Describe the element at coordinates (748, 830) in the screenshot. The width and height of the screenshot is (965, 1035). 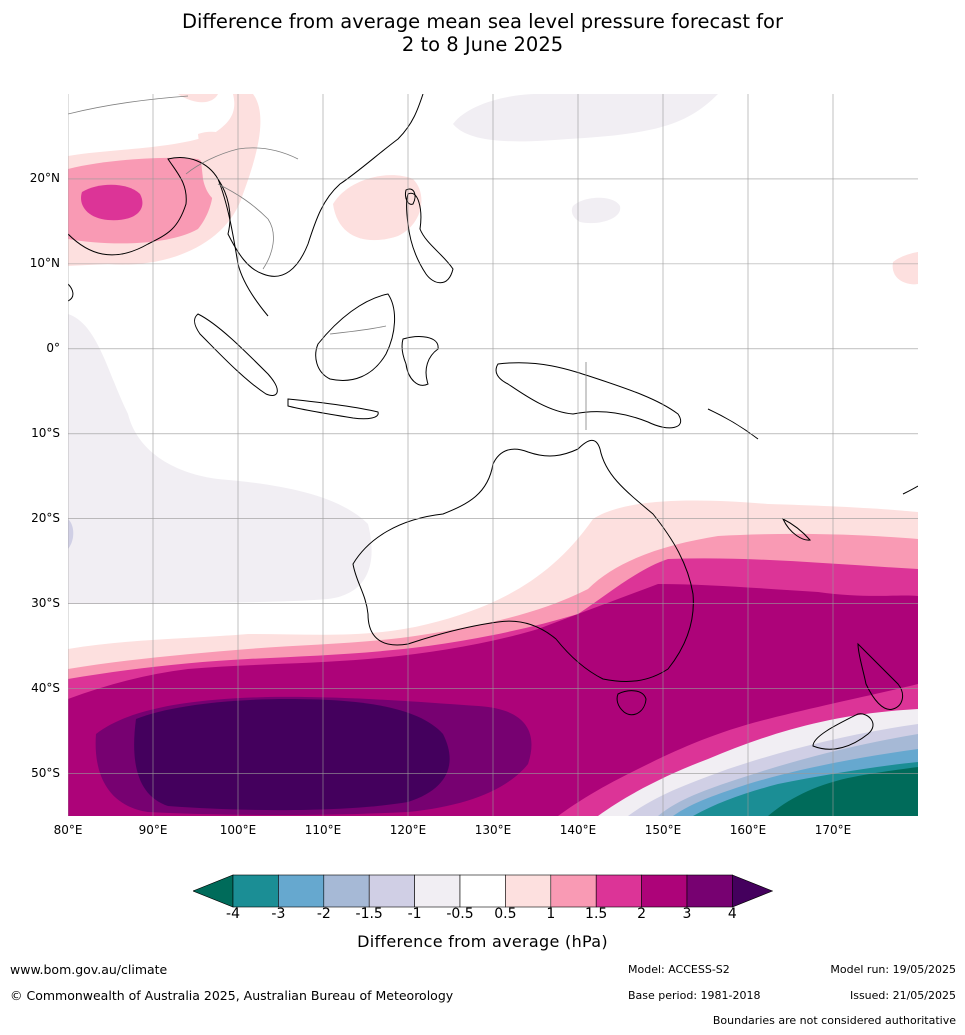
I see `longitude-label: 160°E` at that location.